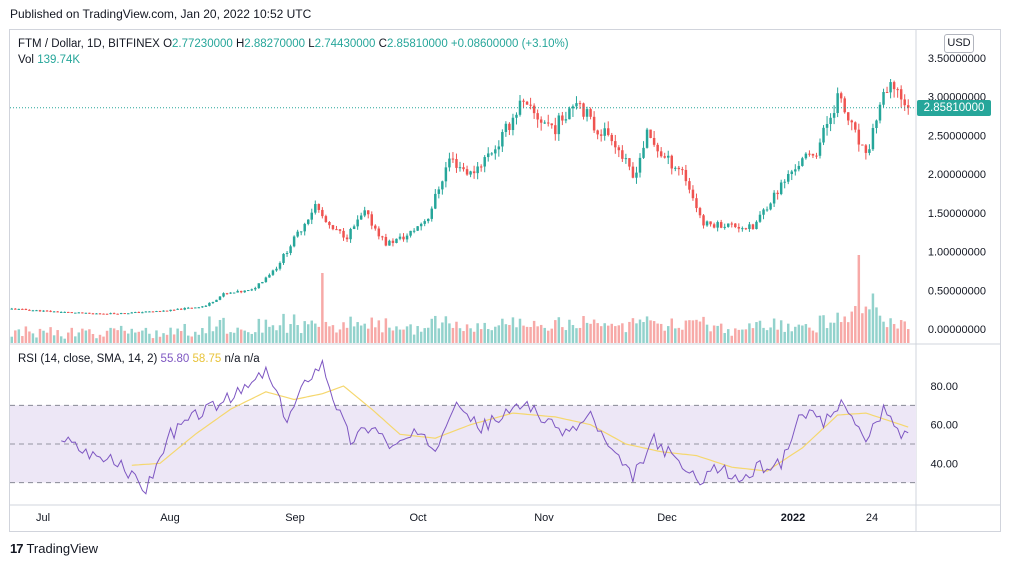  I want to click on volume-label: Vol, so click(26, 60).